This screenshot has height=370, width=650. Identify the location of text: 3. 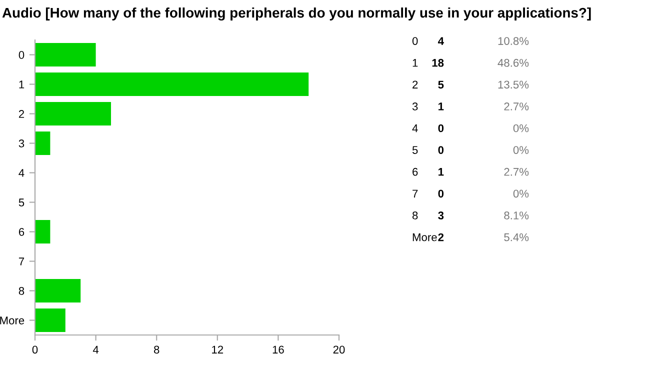
(415, 106).